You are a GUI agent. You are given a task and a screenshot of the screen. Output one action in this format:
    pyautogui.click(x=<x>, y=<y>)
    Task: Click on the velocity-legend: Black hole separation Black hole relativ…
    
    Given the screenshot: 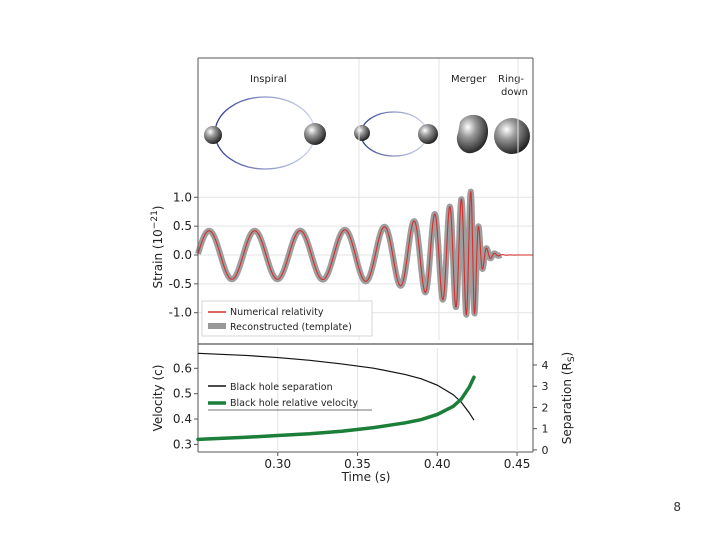 What is the action you would take?
    pyautogui.click(x=290, y=396)
    